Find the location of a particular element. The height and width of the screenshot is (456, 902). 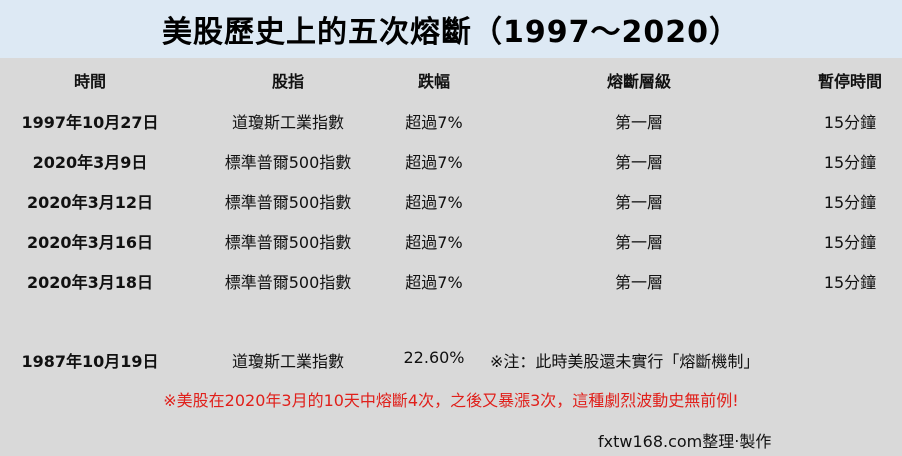

header-index: 股指 is located at coordinates (288, 81).